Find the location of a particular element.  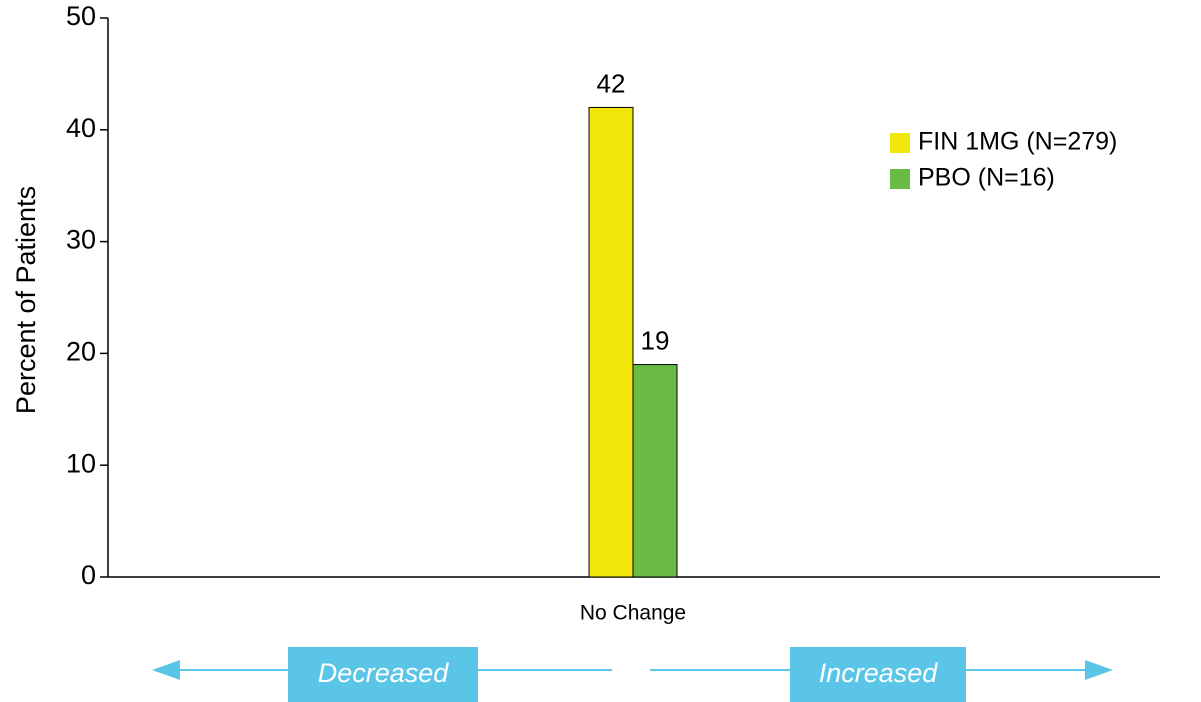

x-tick-label: No Change is located at coordinates (633, 613).